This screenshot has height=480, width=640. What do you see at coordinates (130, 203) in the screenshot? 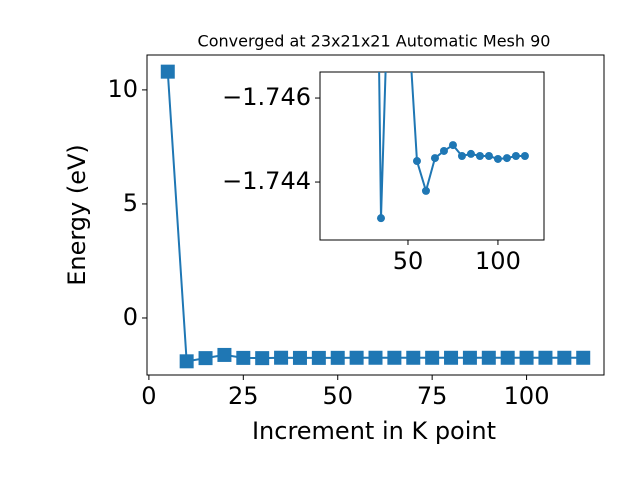
I see `y-tick-label: 5` at bounding box center [130, 203].